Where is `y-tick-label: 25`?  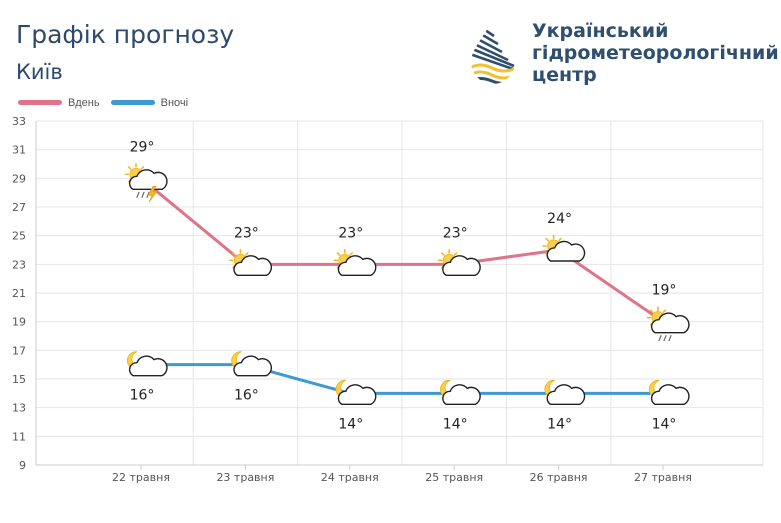
y-tick-label: 25 is located at coordinates (19, 236).